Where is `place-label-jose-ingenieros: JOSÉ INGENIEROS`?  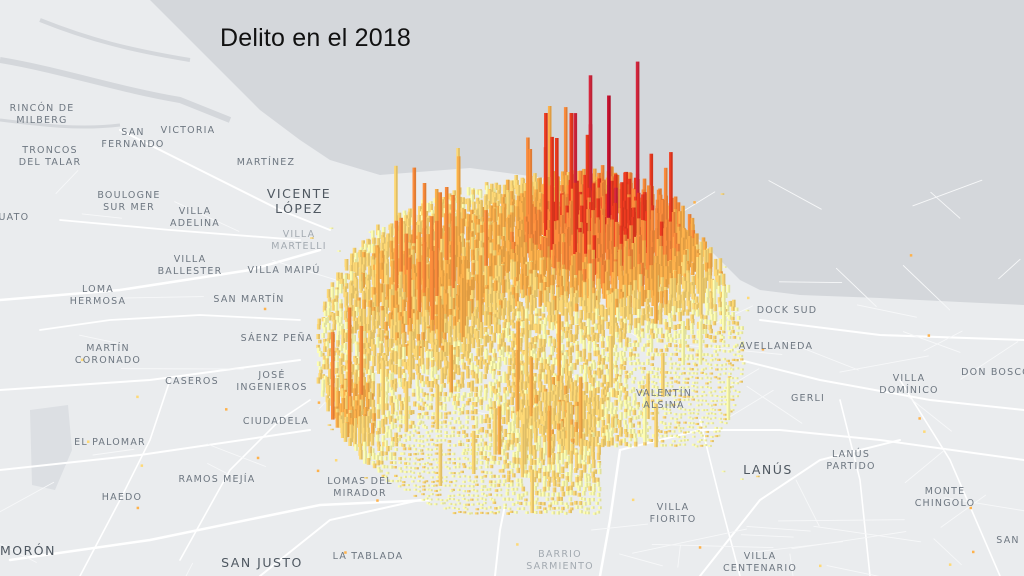
place-label-jose-ingenieros: JOSÉ INGENIEROS is located at coordinates (272, 381).